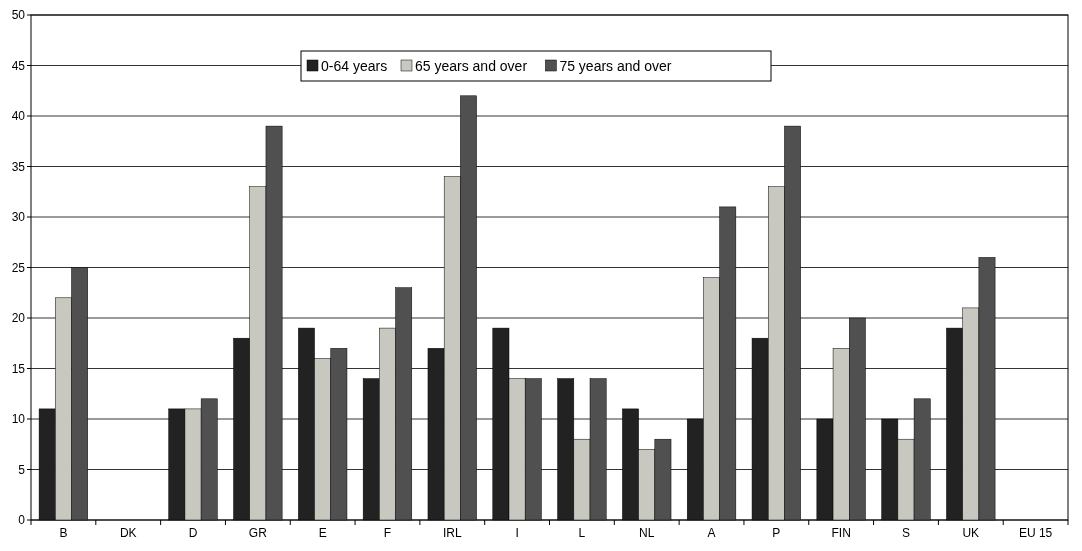 This screenshot has height=551, width=1082. What do you see at coordinates (193, 533) in the screenshot?
I see `x-tick-label: D` at bounding box center [193, 533].